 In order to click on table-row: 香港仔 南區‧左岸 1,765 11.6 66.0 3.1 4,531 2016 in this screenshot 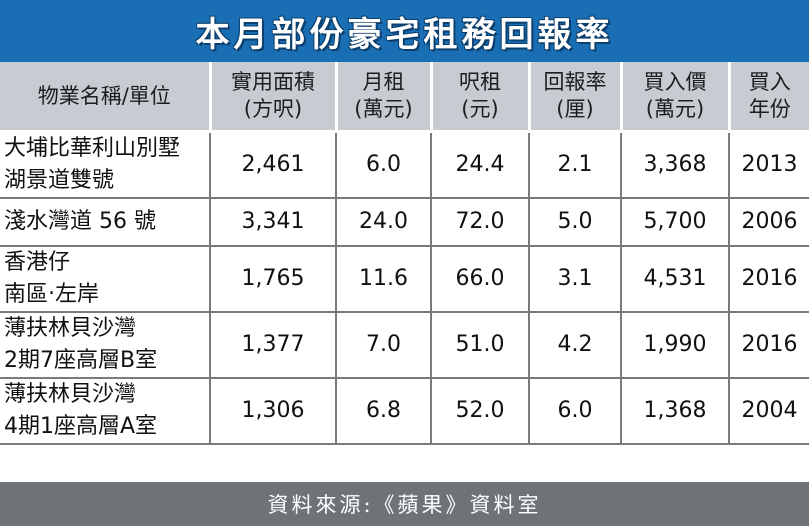, I will do `click(404, 279)`.